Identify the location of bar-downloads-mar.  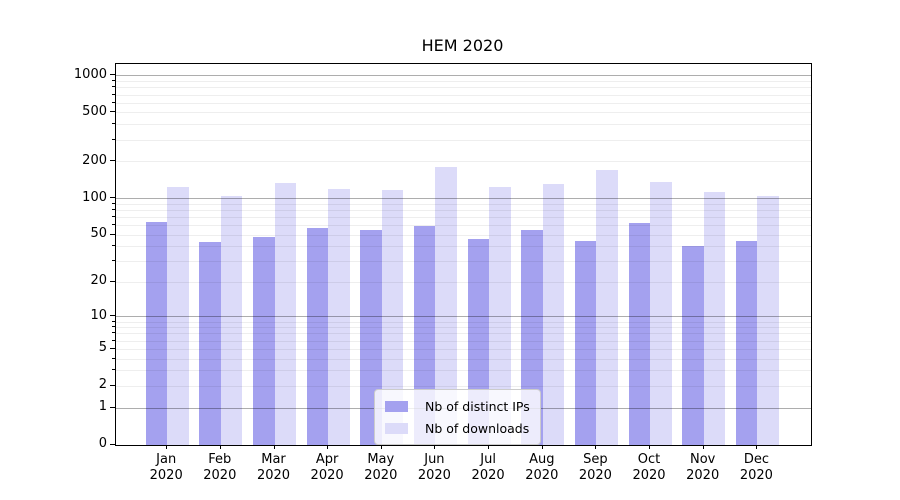
(285, 313).